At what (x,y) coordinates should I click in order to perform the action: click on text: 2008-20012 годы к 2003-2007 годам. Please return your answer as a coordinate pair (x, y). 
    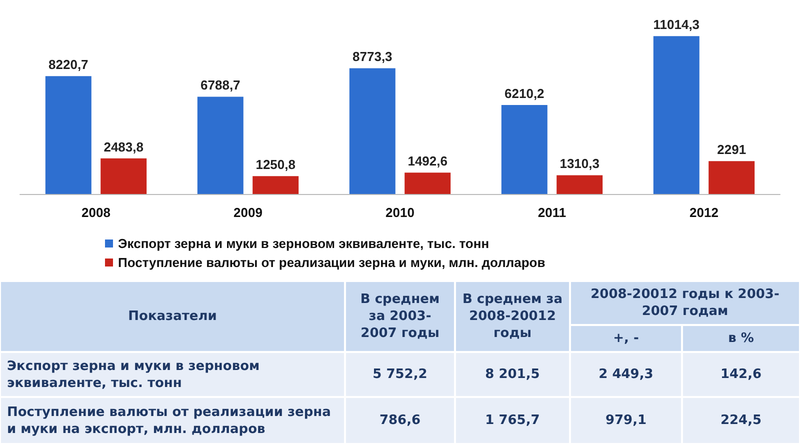
    Looking at the image, I should click on (685, 303).